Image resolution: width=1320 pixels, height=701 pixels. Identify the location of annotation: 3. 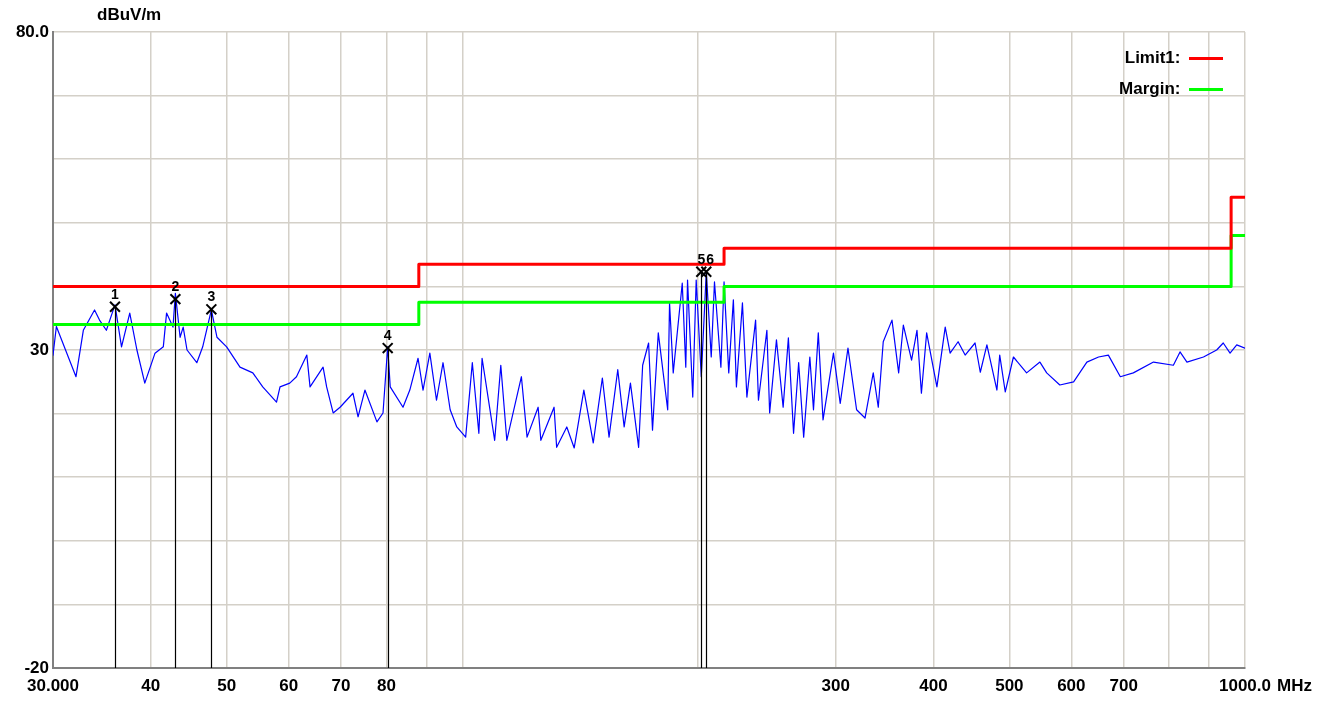
(211, 296).